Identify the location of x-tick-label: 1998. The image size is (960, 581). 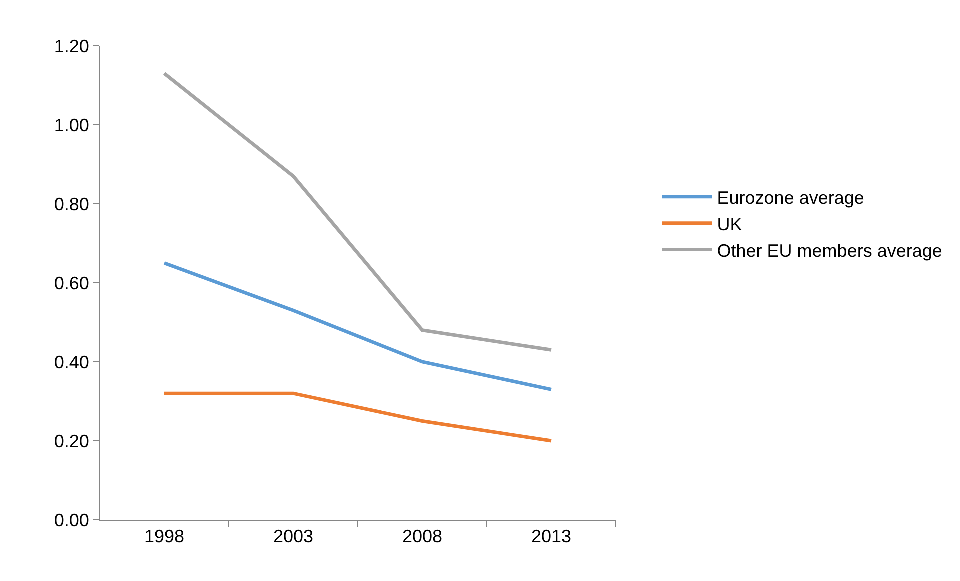
(164, 536).